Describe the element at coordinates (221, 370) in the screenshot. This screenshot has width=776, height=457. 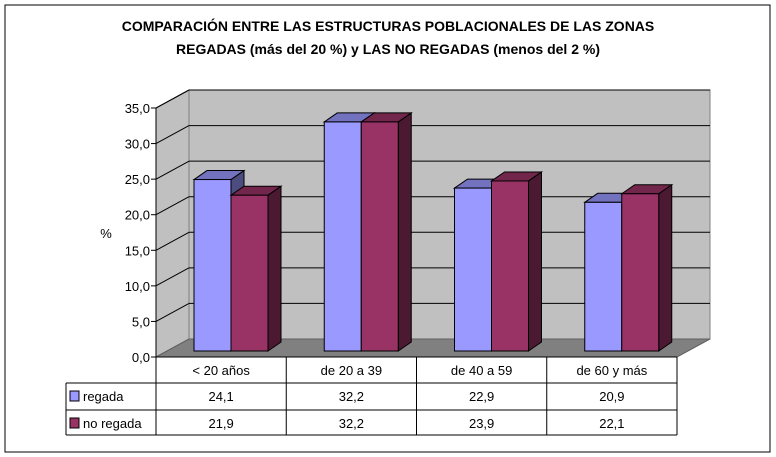
I see `x-category-label: < 20 años` at that location.